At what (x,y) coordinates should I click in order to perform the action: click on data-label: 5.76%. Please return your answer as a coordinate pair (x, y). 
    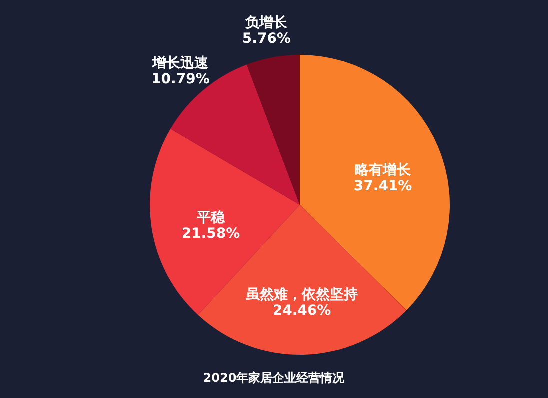
    Looking at the image, I should click on (266, 39).